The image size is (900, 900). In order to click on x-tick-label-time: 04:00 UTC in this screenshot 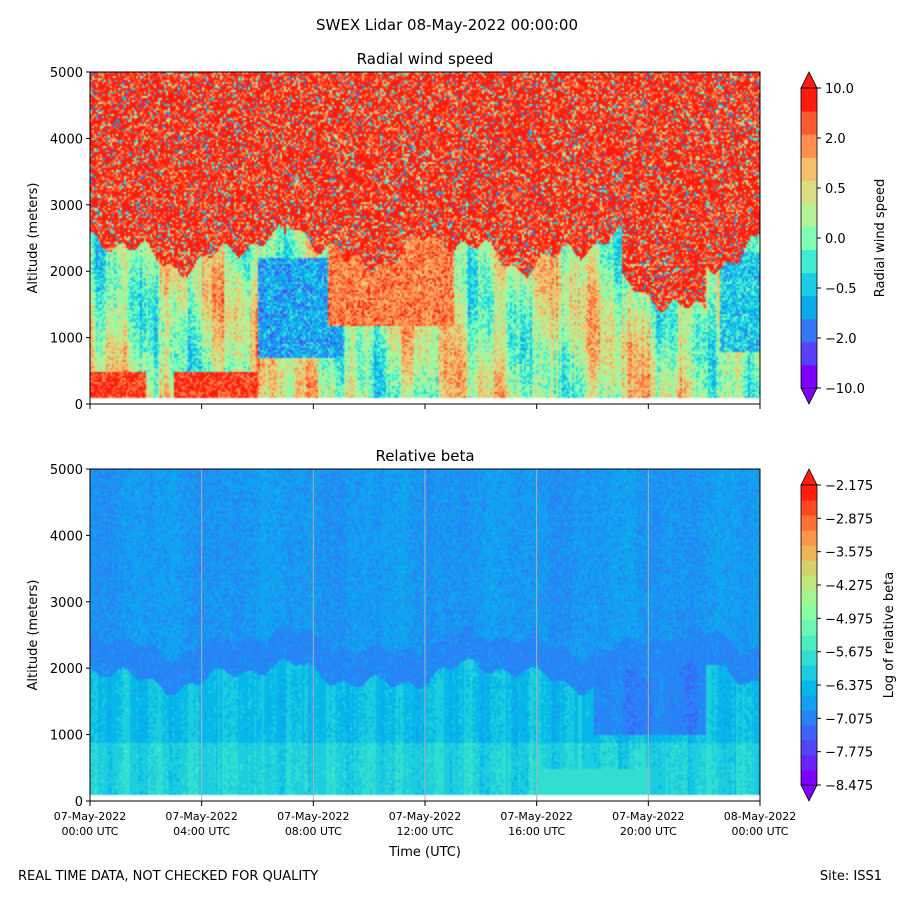, I will do `click(201, 831)`.